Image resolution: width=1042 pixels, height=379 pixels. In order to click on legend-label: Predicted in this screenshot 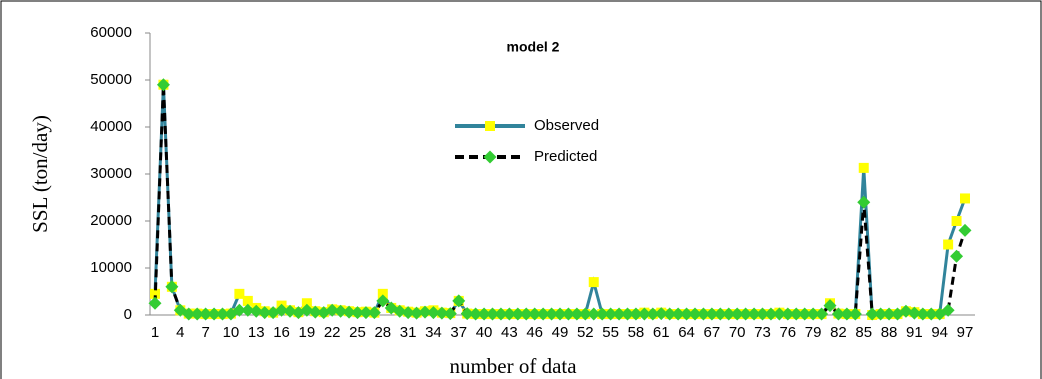, I will do `click(565, 156)`.